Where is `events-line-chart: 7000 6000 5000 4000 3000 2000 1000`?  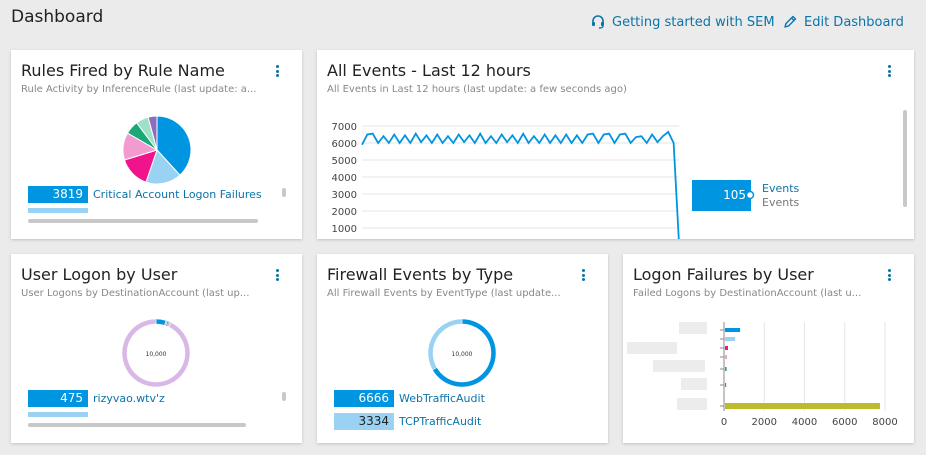 events-line-chart: 7000 6000 5000 4000 3000 2000 1000 is located at coordinates (507, 174).